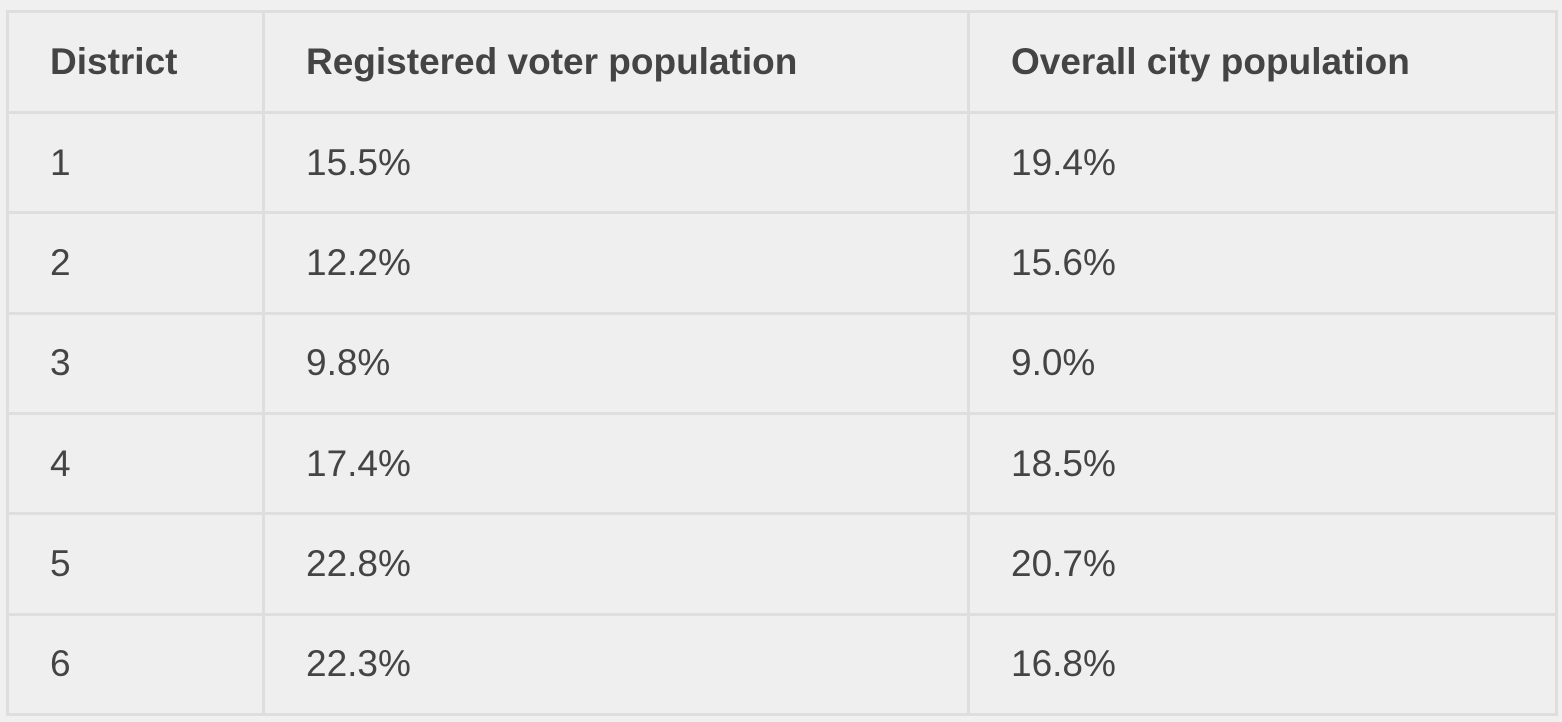 Image resolution: width=1562 pixels, height=722 pixels. I want to click on cell-overall-city-population: 16.8%, so click(1262, 664).